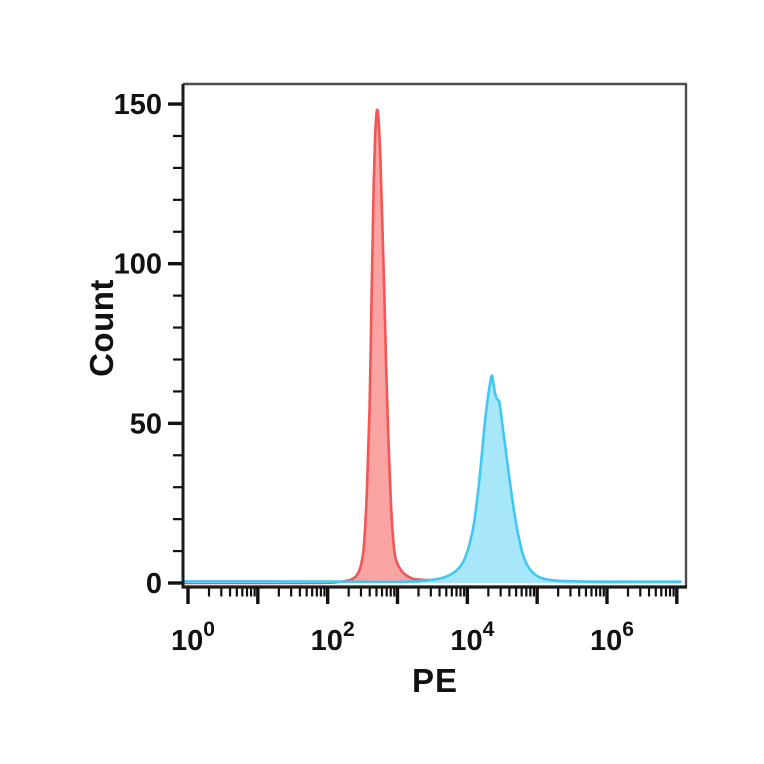  Describe the element at coordinates (146, 424) in the screenshot. I see `y-tick-label-50: 50` at that location.